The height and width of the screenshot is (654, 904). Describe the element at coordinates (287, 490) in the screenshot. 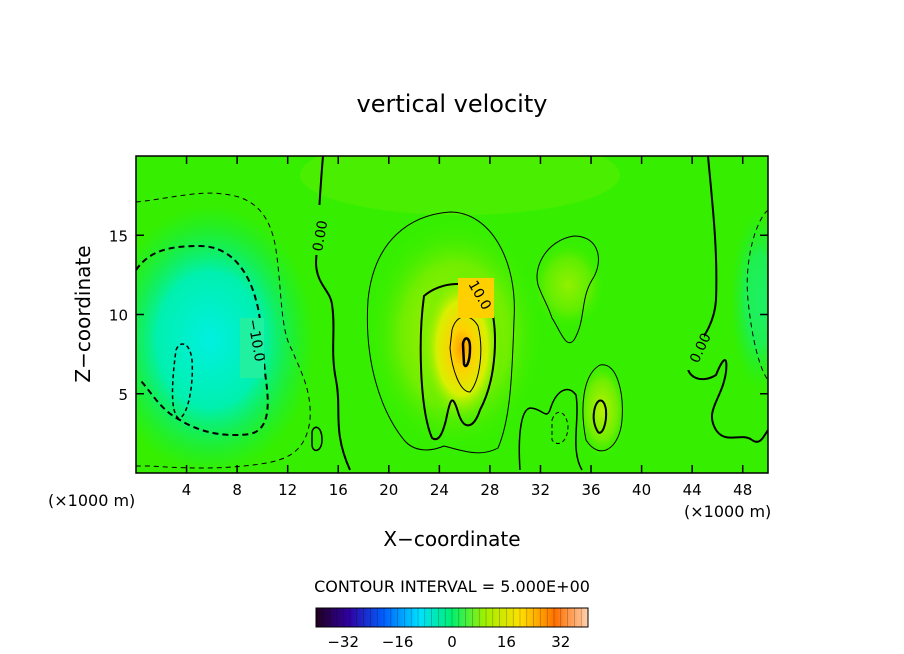

I see `x-tick-label: 12` at that location.